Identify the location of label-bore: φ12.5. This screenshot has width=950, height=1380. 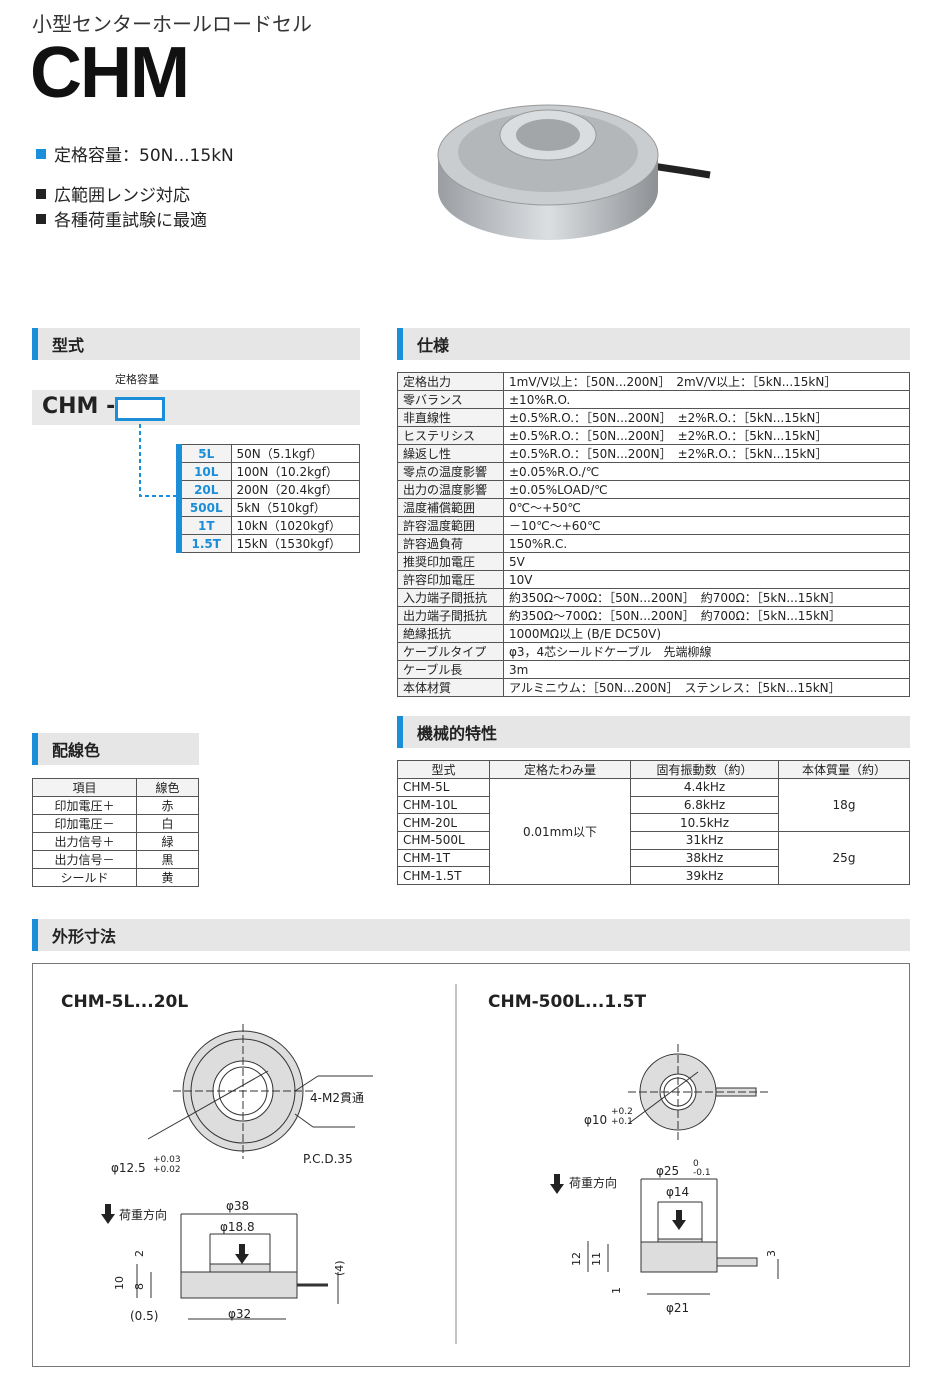
(128, 1168).